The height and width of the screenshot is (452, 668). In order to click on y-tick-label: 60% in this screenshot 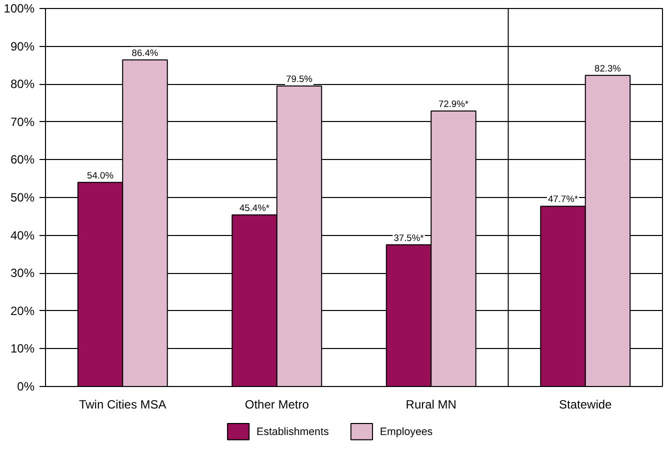, I will do `click(22, 159)`.